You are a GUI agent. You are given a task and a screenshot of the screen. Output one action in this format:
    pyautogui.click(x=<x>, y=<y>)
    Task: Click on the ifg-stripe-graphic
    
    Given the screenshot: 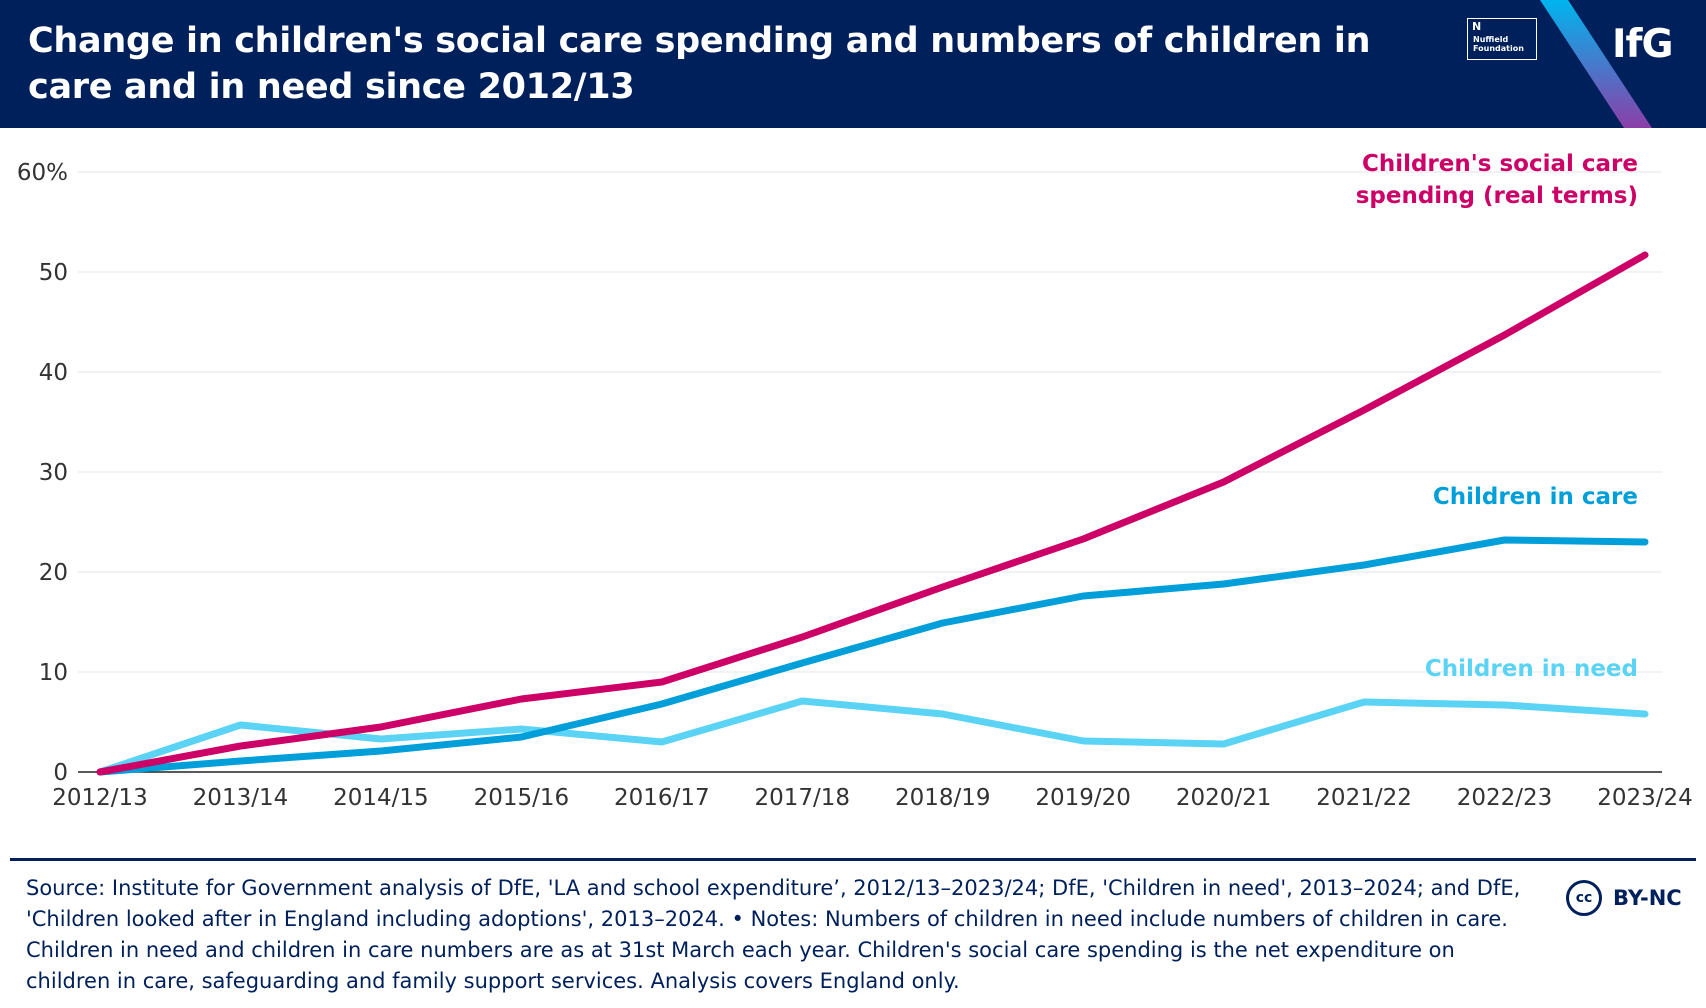 What is the action you would take?
    pyautogui.click(x=1596, y=64)
    